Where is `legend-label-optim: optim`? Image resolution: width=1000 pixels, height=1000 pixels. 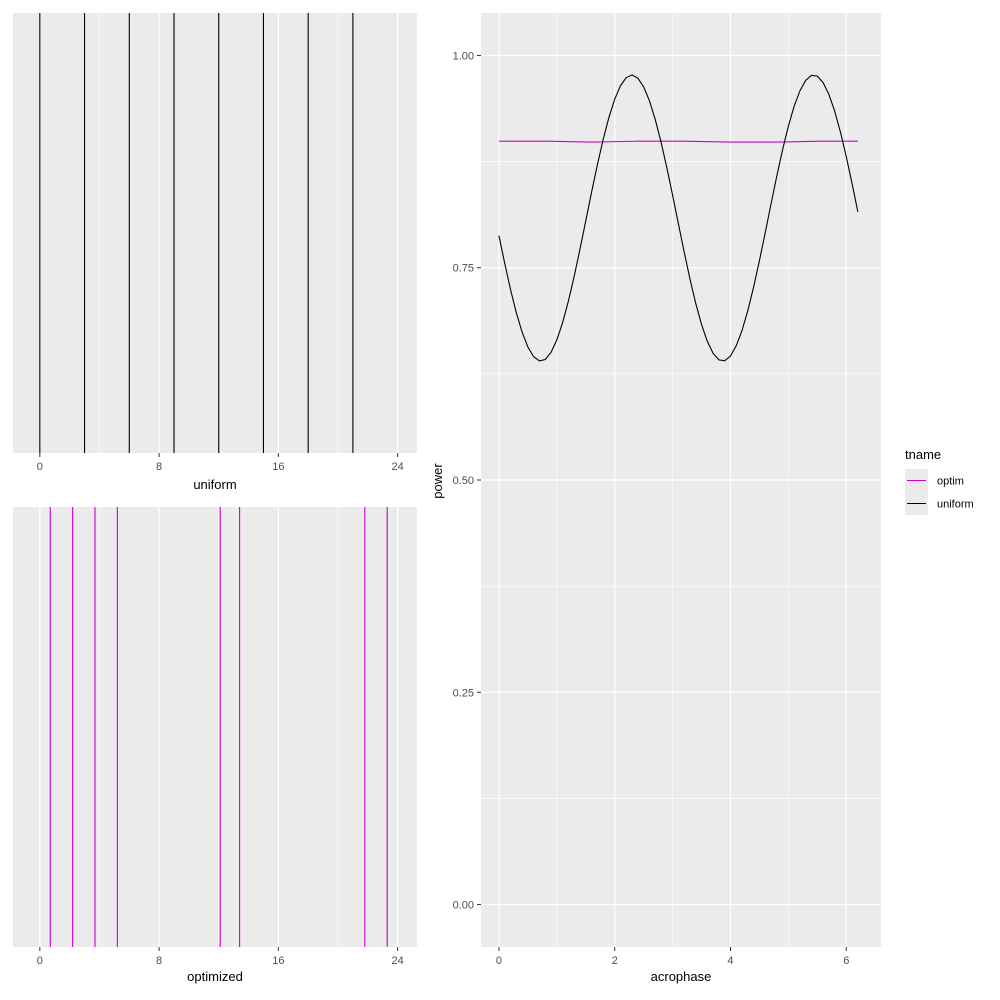 legend-label-optim: optim is located at coordinates (950, 482).